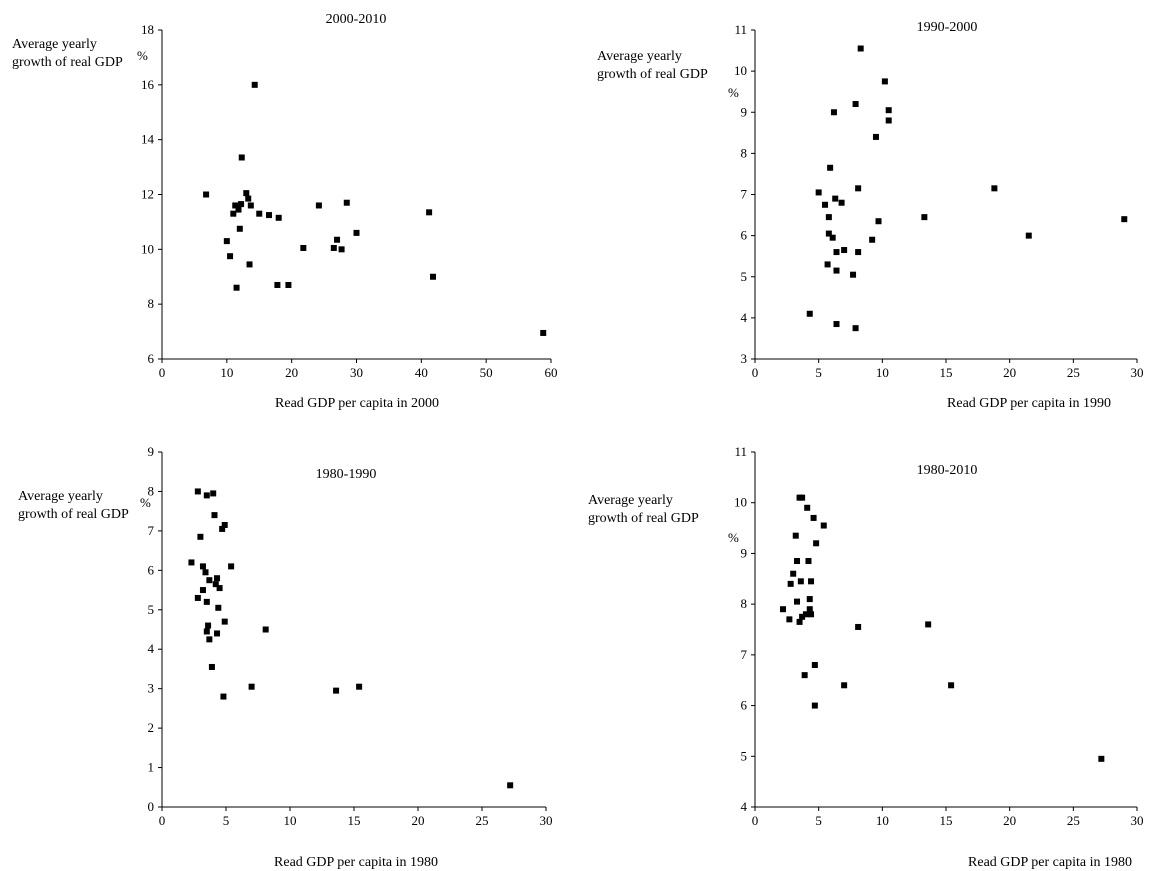  Describe the element at coordinates (740, 29) in the screenshot. I see `y-tick-label: 11` at that location.